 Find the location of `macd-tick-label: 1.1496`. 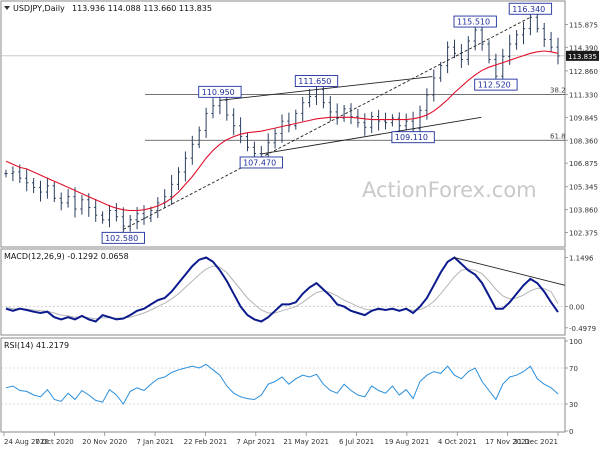

macd-tick-label: 1.1496 is located at coordinates (581, 259).